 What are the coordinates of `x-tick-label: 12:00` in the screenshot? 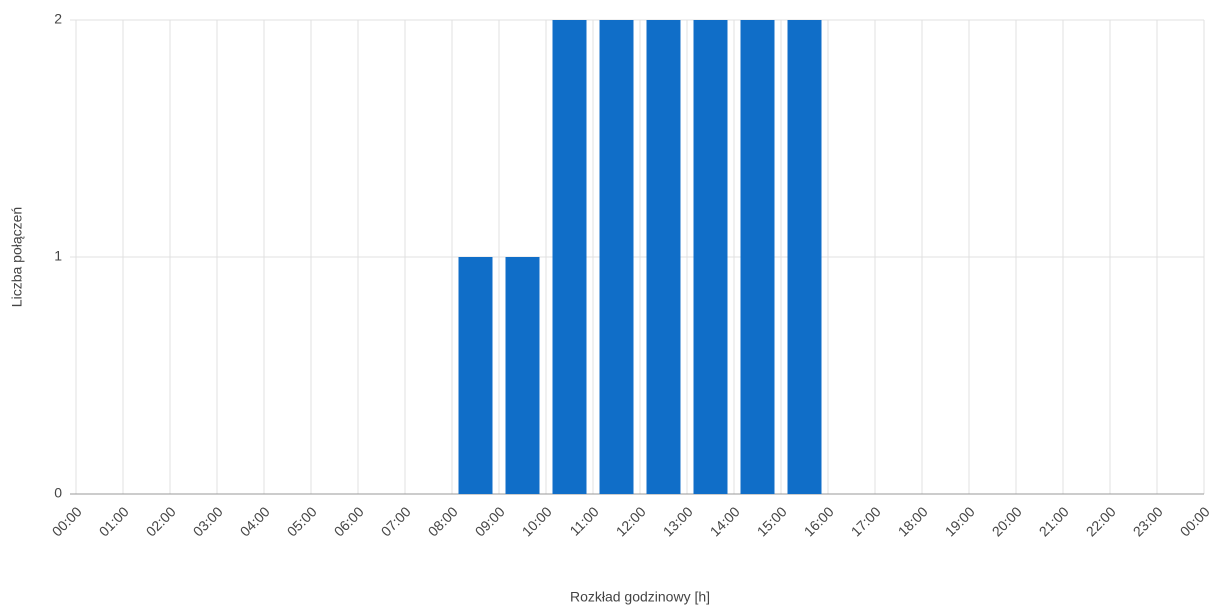 It's located at (631, 521).